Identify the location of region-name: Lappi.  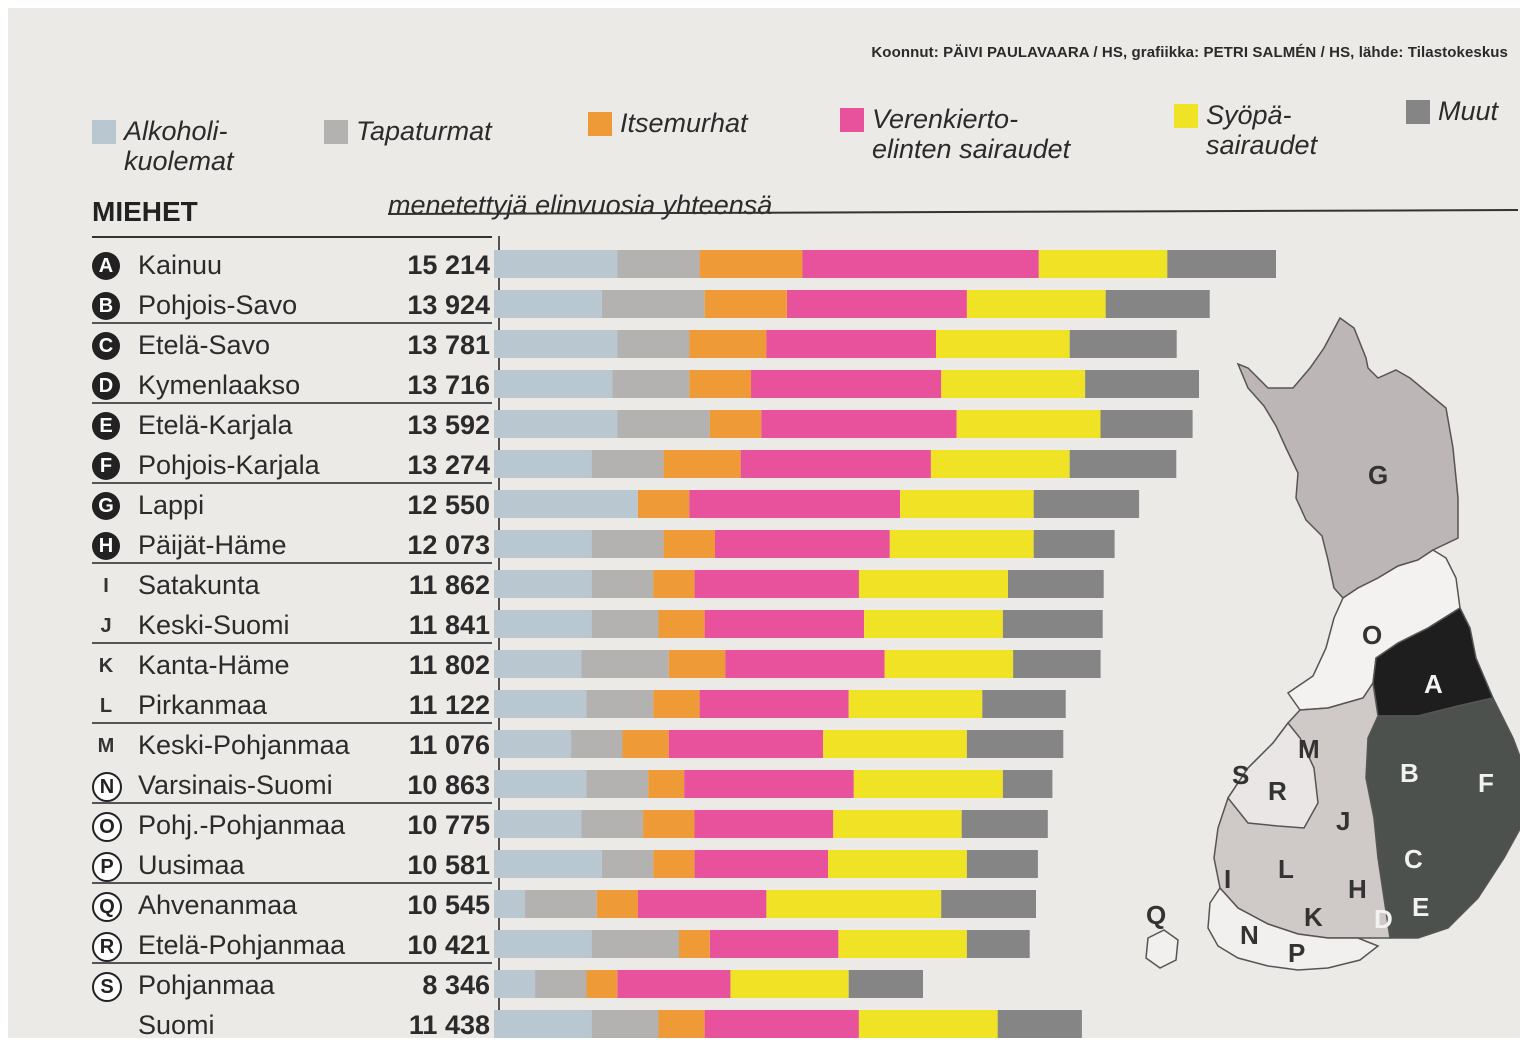
(171, 505).